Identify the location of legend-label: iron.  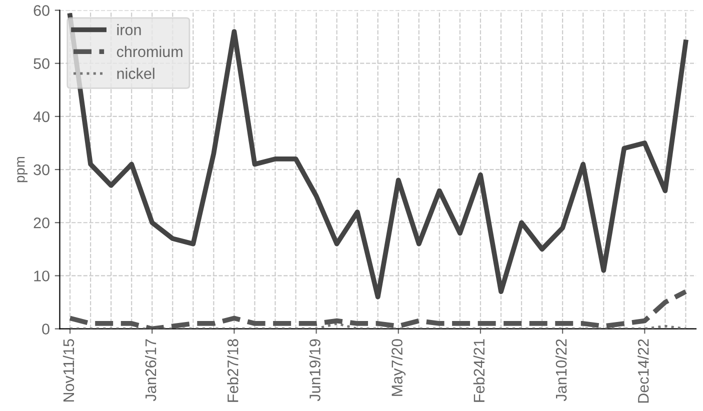
(129, 30).